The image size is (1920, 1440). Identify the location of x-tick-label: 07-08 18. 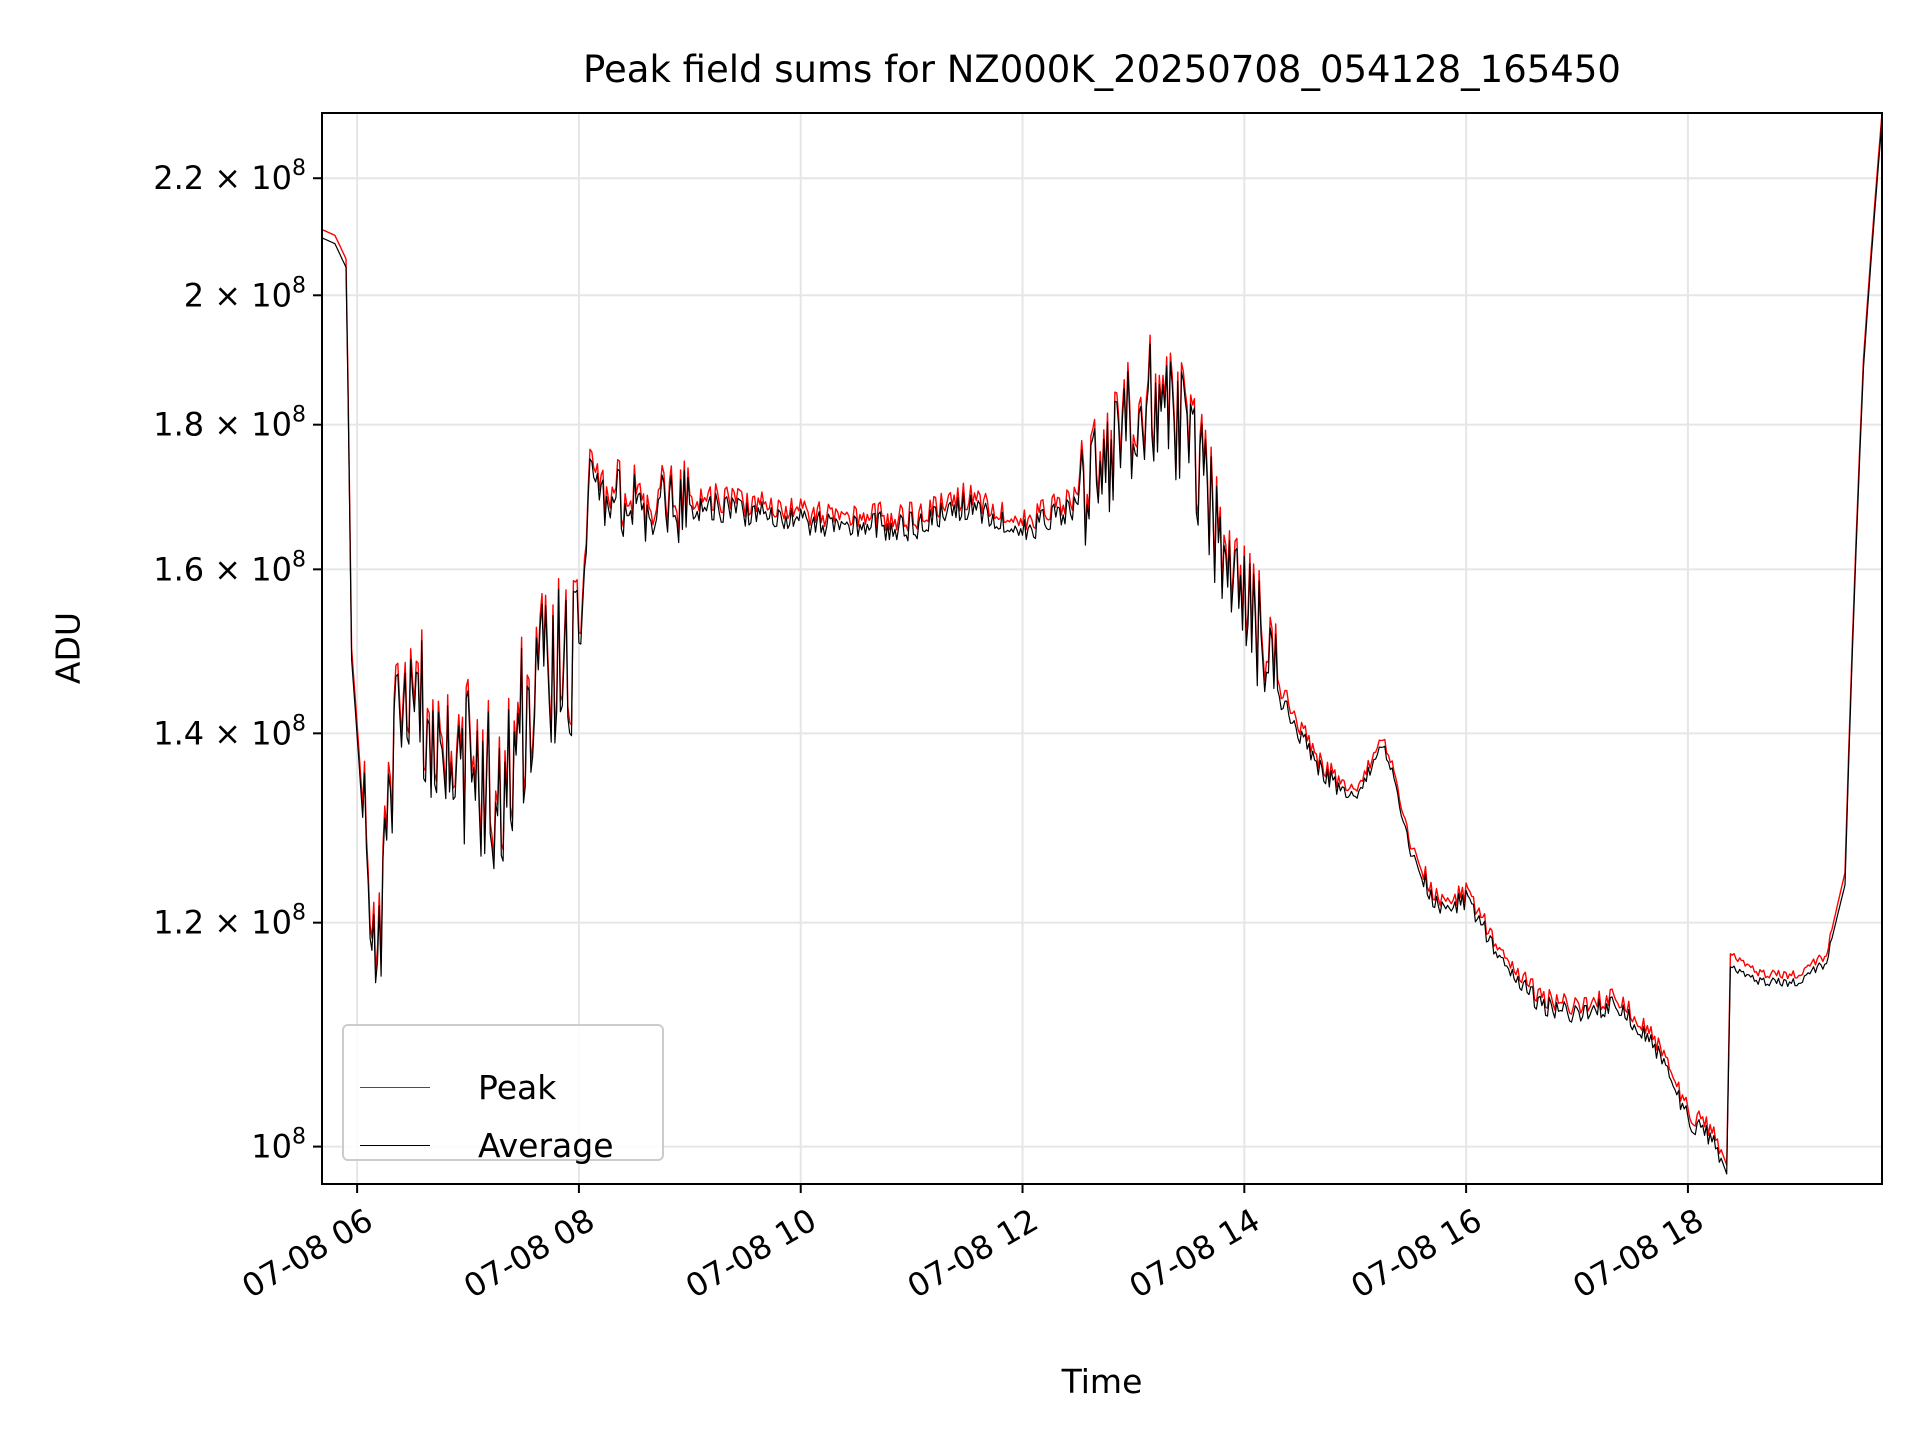
(1638, 1253).